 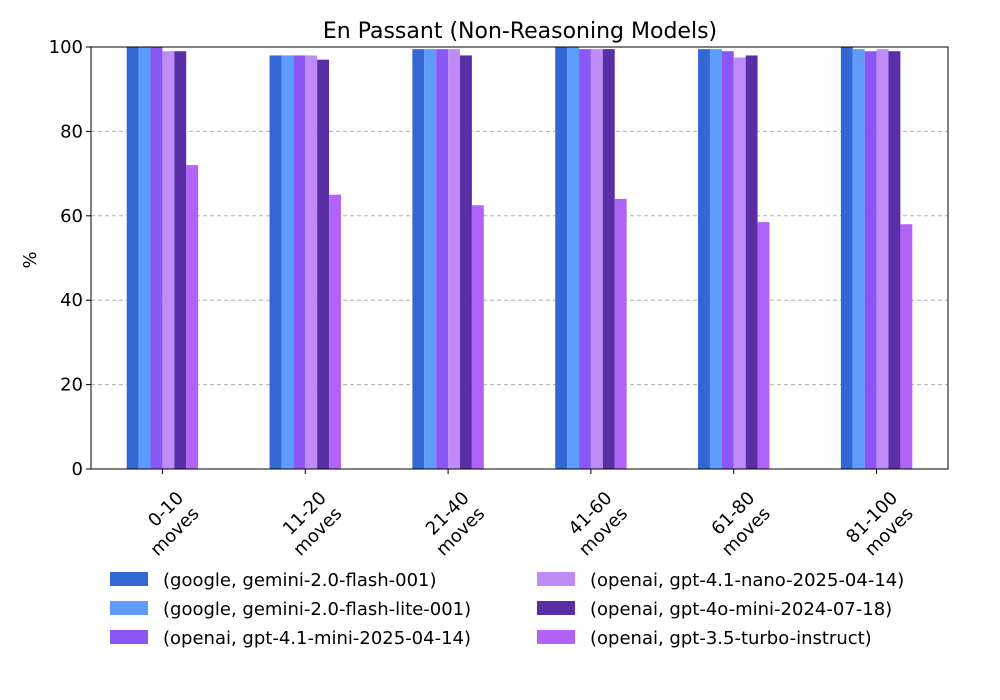 I want to click on x-tick-label: 11-20moves, so click(x=310, y=524).